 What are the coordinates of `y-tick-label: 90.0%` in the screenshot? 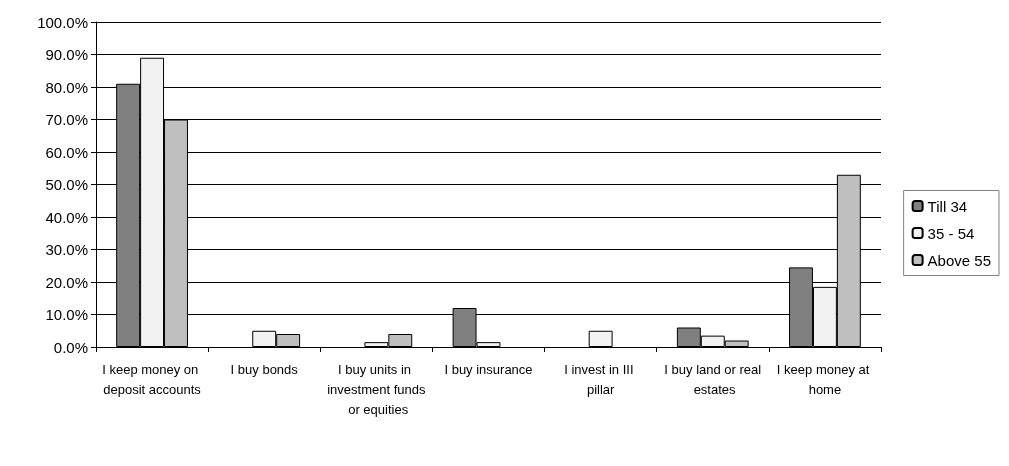 It's located at (66, 54).